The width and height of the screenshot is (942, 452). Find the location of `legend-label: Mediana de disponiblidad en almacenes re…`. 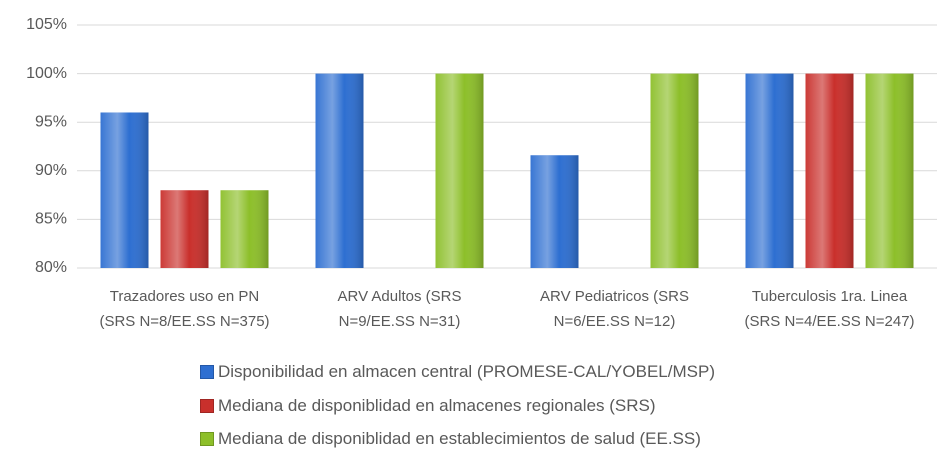

legend-label: Mediana de disponiblidad en almacenes re… is located at coordinates (437, 405).